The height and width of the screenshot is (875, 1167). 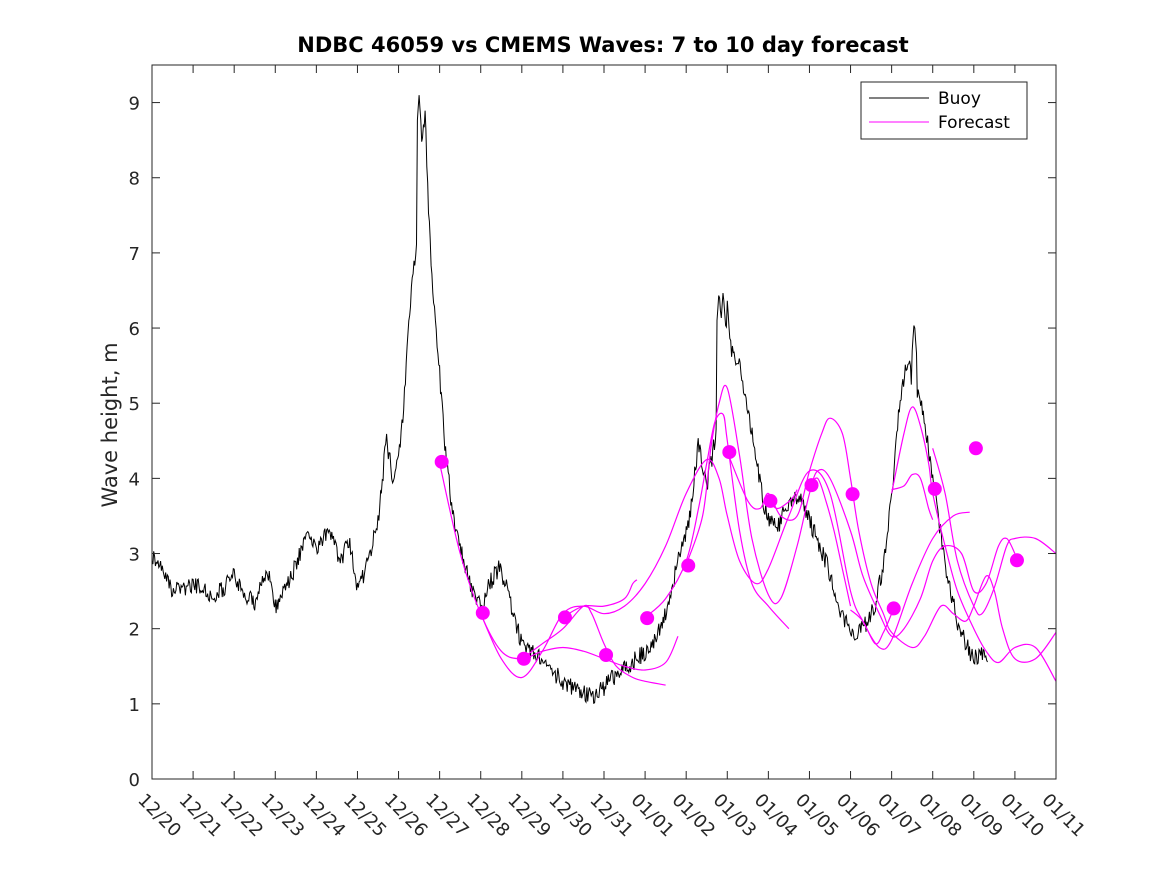 I want to click on legend-forecast-label: Forecast, so click(x=974, y=123).